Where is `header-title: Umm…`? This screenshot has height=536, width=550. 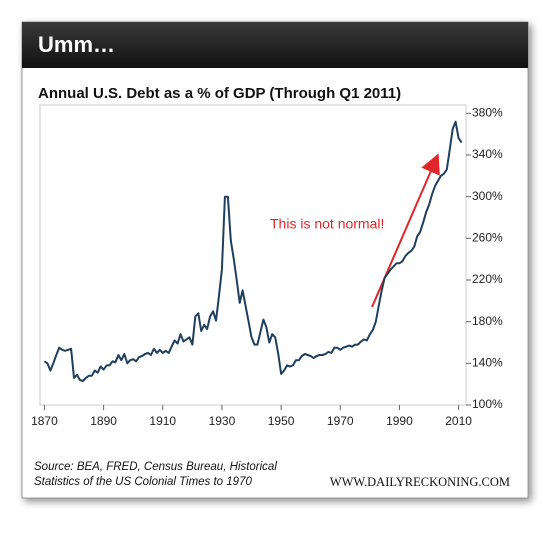 header-title: Umm… is located at coordinates (76, 44).